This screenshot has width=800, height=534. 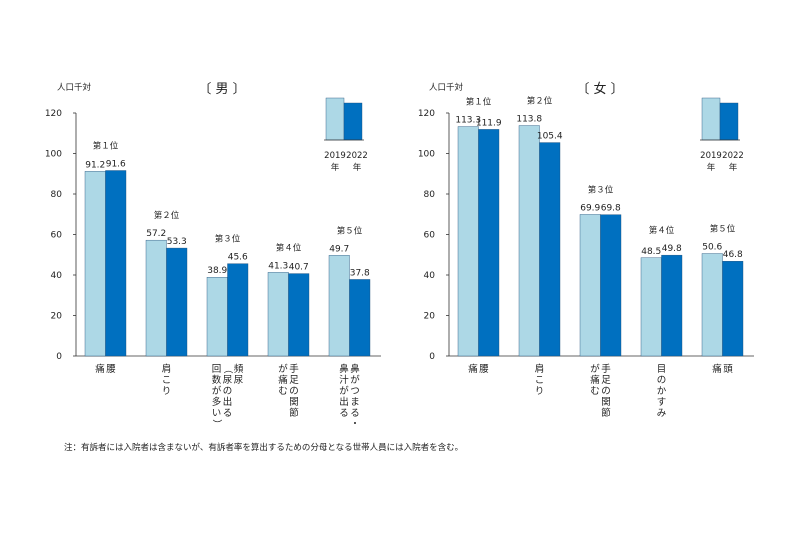 What do you see at coordinates (167, 380) in the screenshot?
I see `male-category-label-char: こ` at bounding box center [167, 380].